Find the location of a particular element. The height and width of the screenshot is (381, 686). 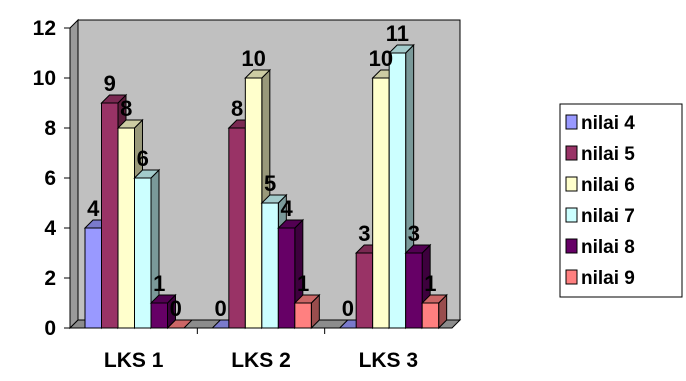

y-tick-label: 4 is located at coordinates (50, 228).